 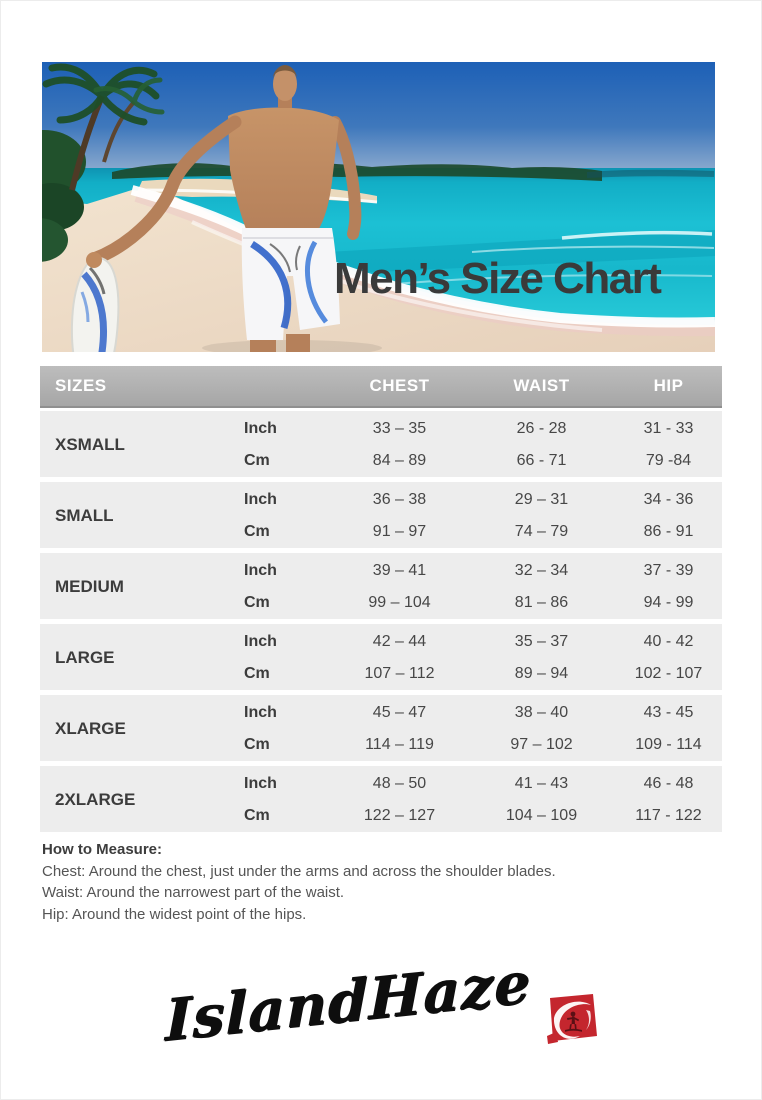 I want to click on waist-cm: 66 - 71, so click(x=541, y=460).